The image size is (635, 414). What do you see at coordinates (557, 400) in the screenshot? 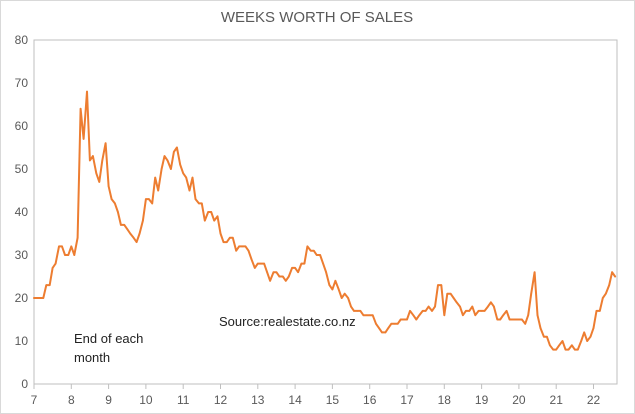
I see `x-tick-label: 21` at bounding box center [557, 400].